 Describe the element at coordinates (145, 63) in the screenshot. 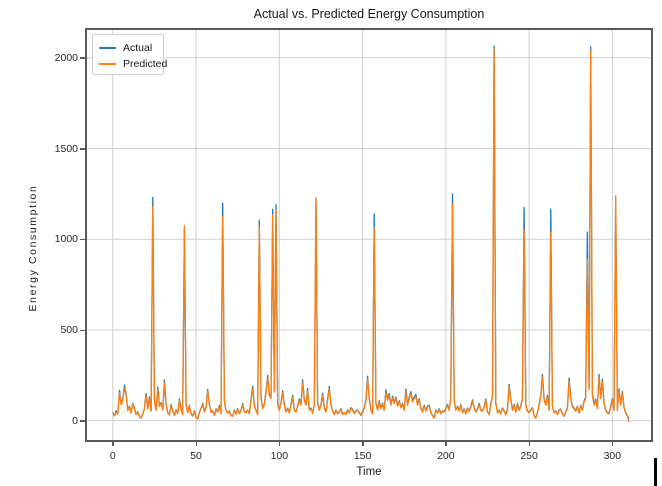

I see `legend-label-predicted: Predicted` at that location.